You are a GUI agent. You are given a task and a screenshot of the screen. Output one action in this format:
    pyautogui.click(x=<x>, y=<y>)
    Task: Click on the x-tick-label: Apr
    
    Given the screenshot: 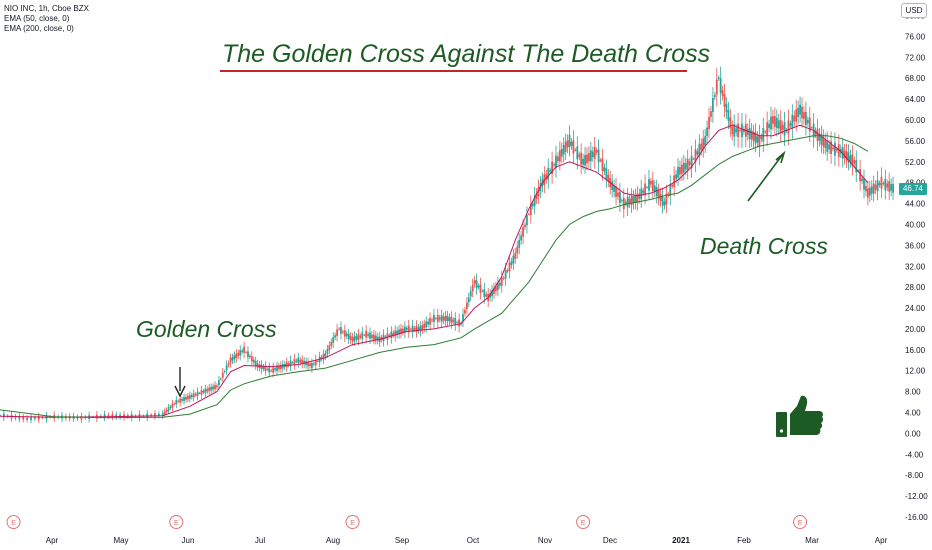 What is the action you would take?
    pyautogui.click(x=881, y=540)
    